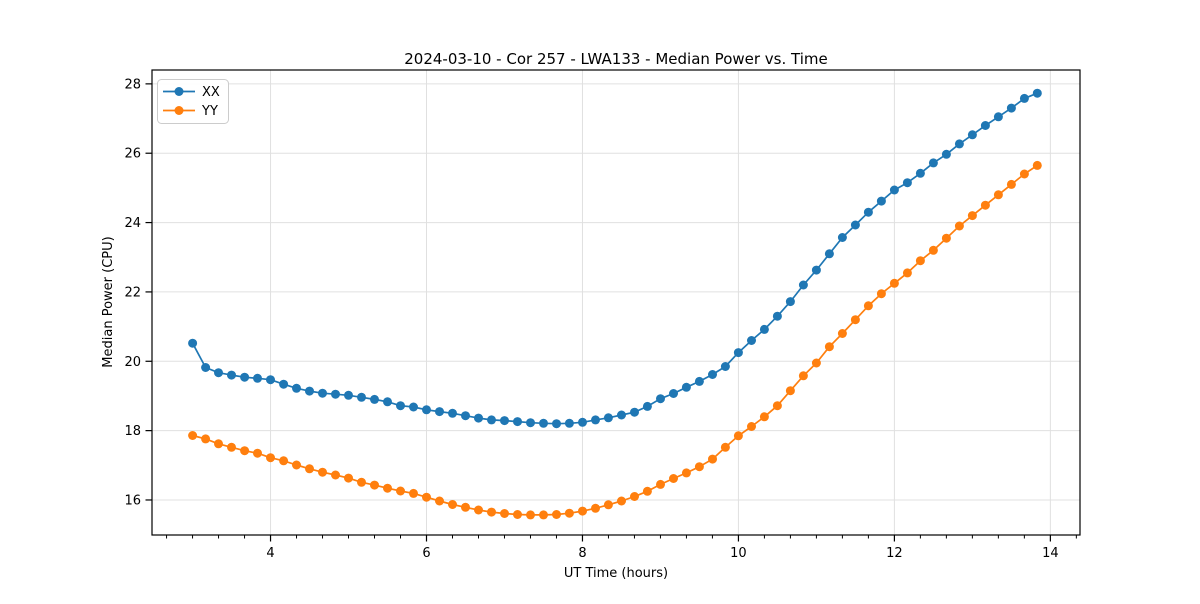  What do you see at coordinates (894, 553) in the screenshot?
I see `x-tick-label: 12` at bounding box center [894, 553].